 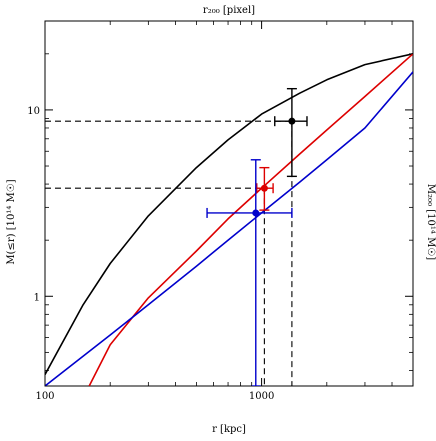 I want to click on y-tick-label: 10, so click(x=33, y=111).